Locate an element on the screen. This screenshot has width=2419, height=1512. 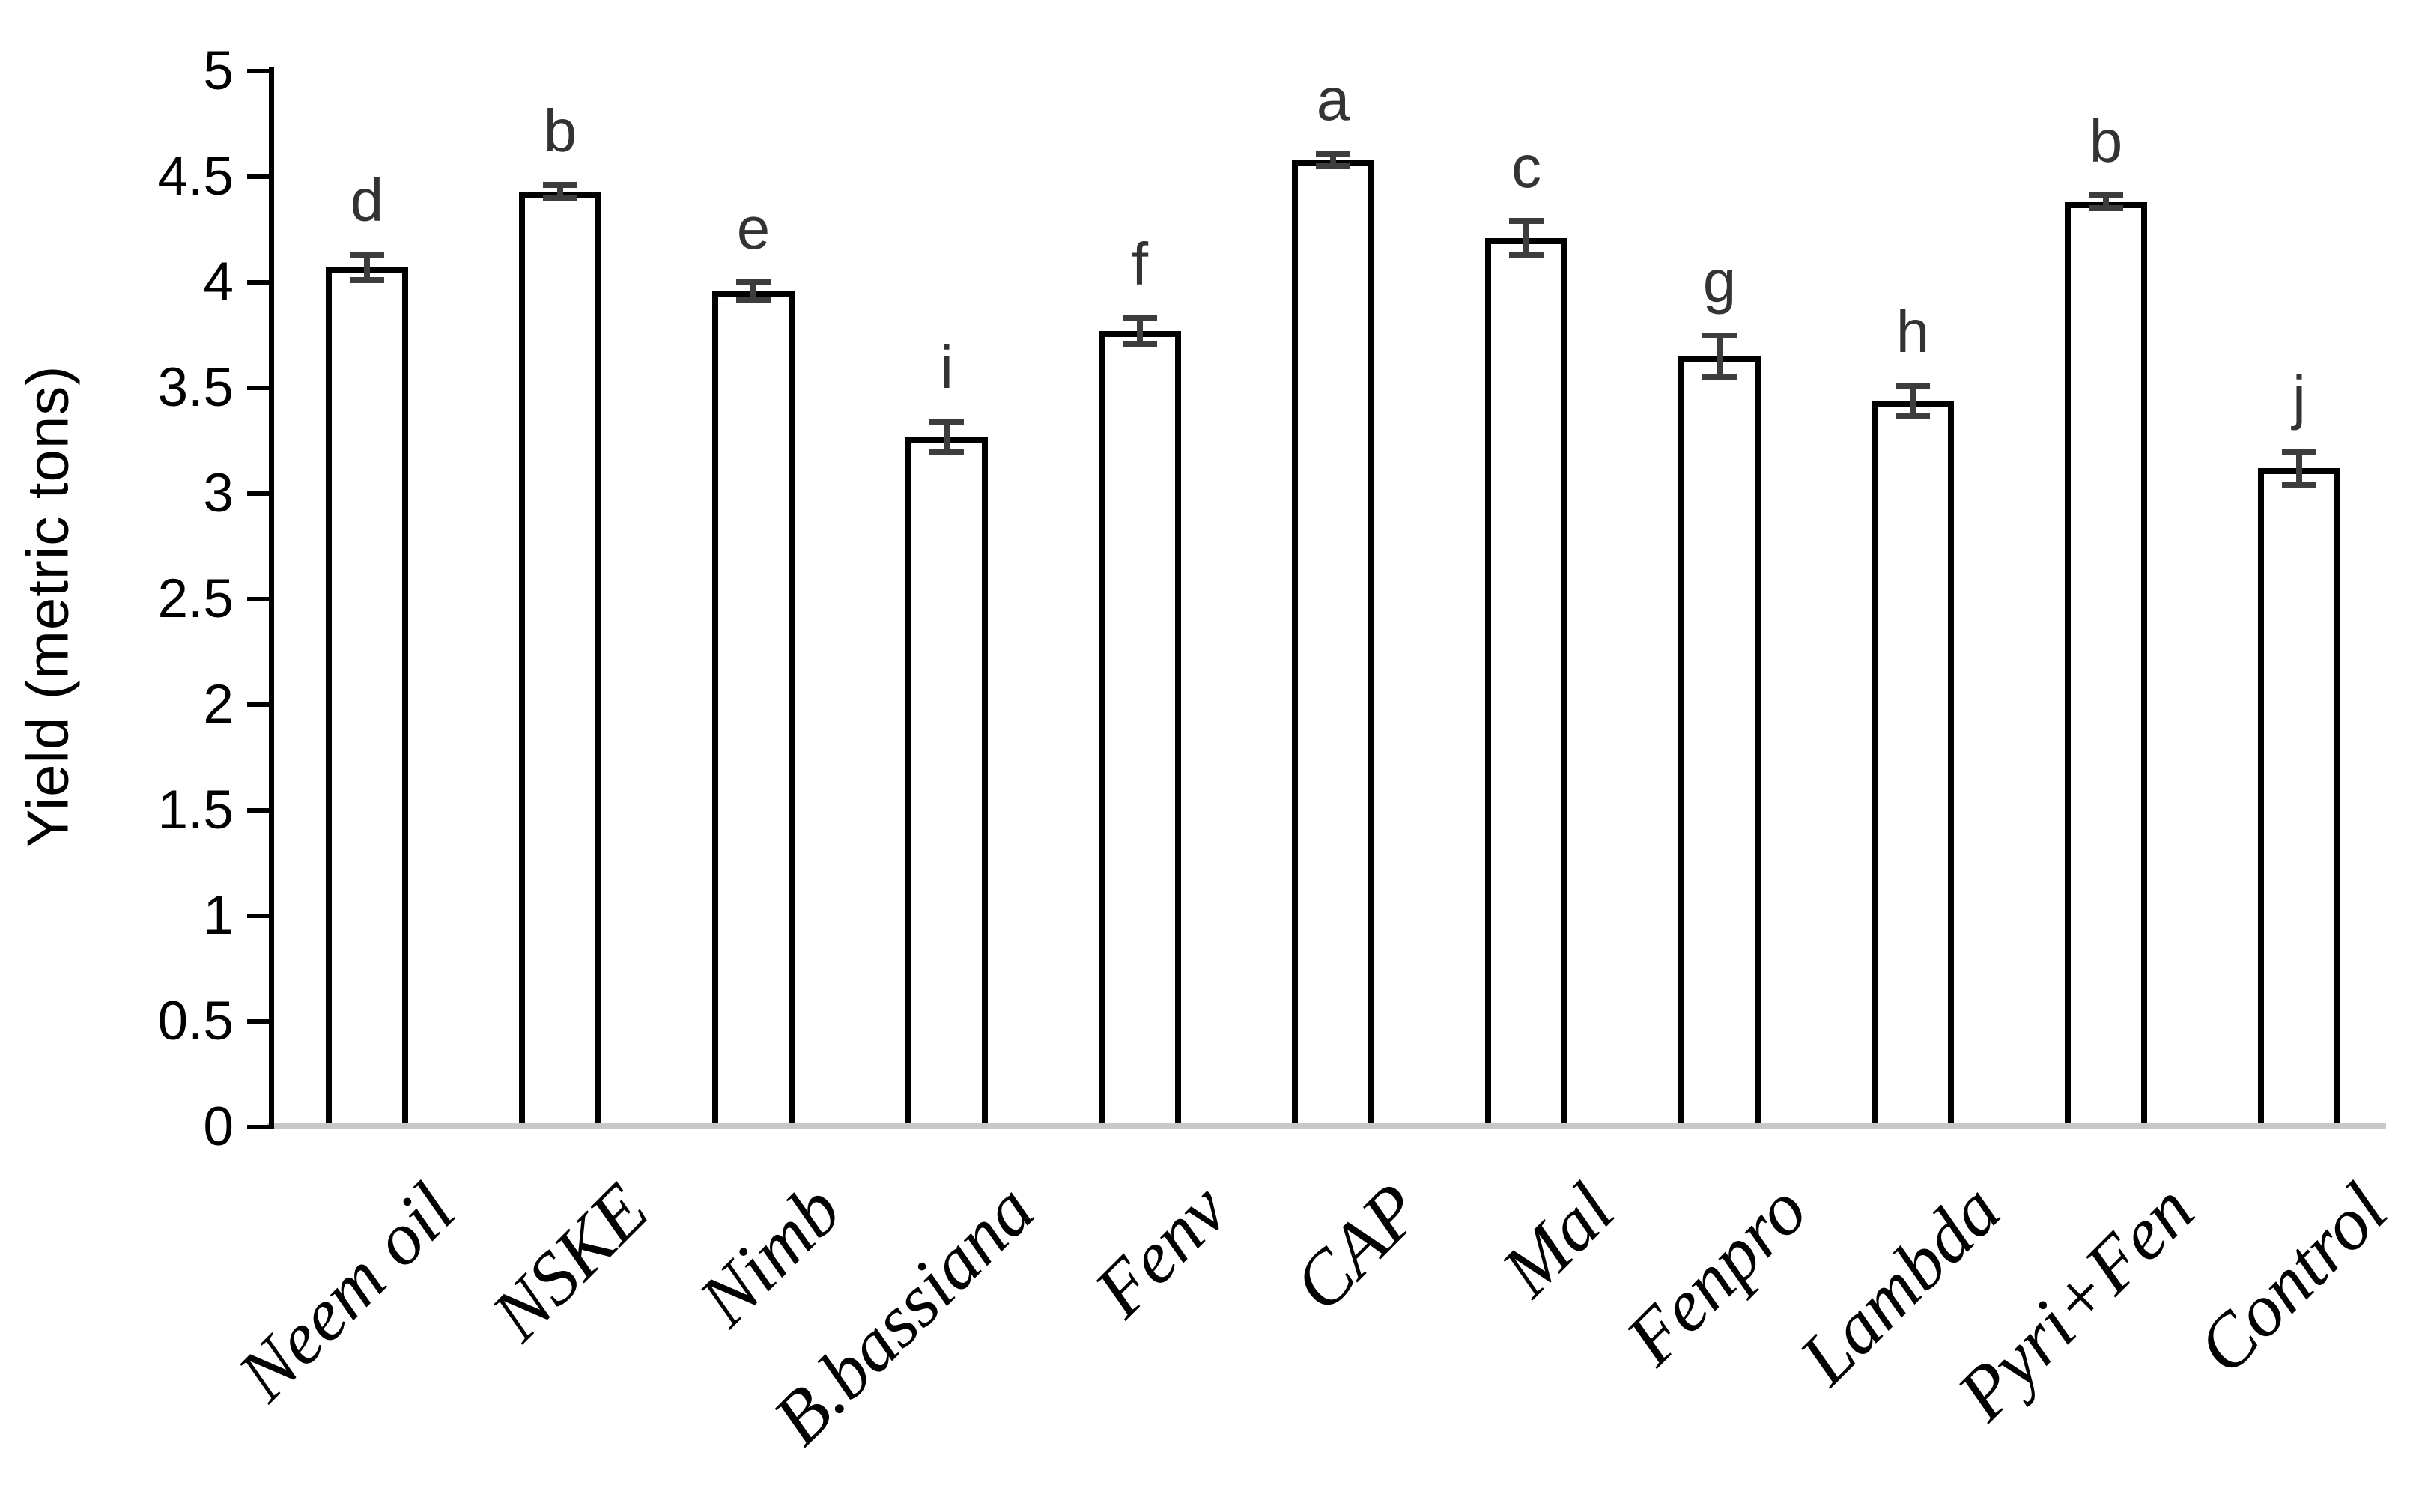
y-tick-label: 0 is located at coordinates (218, 1126).